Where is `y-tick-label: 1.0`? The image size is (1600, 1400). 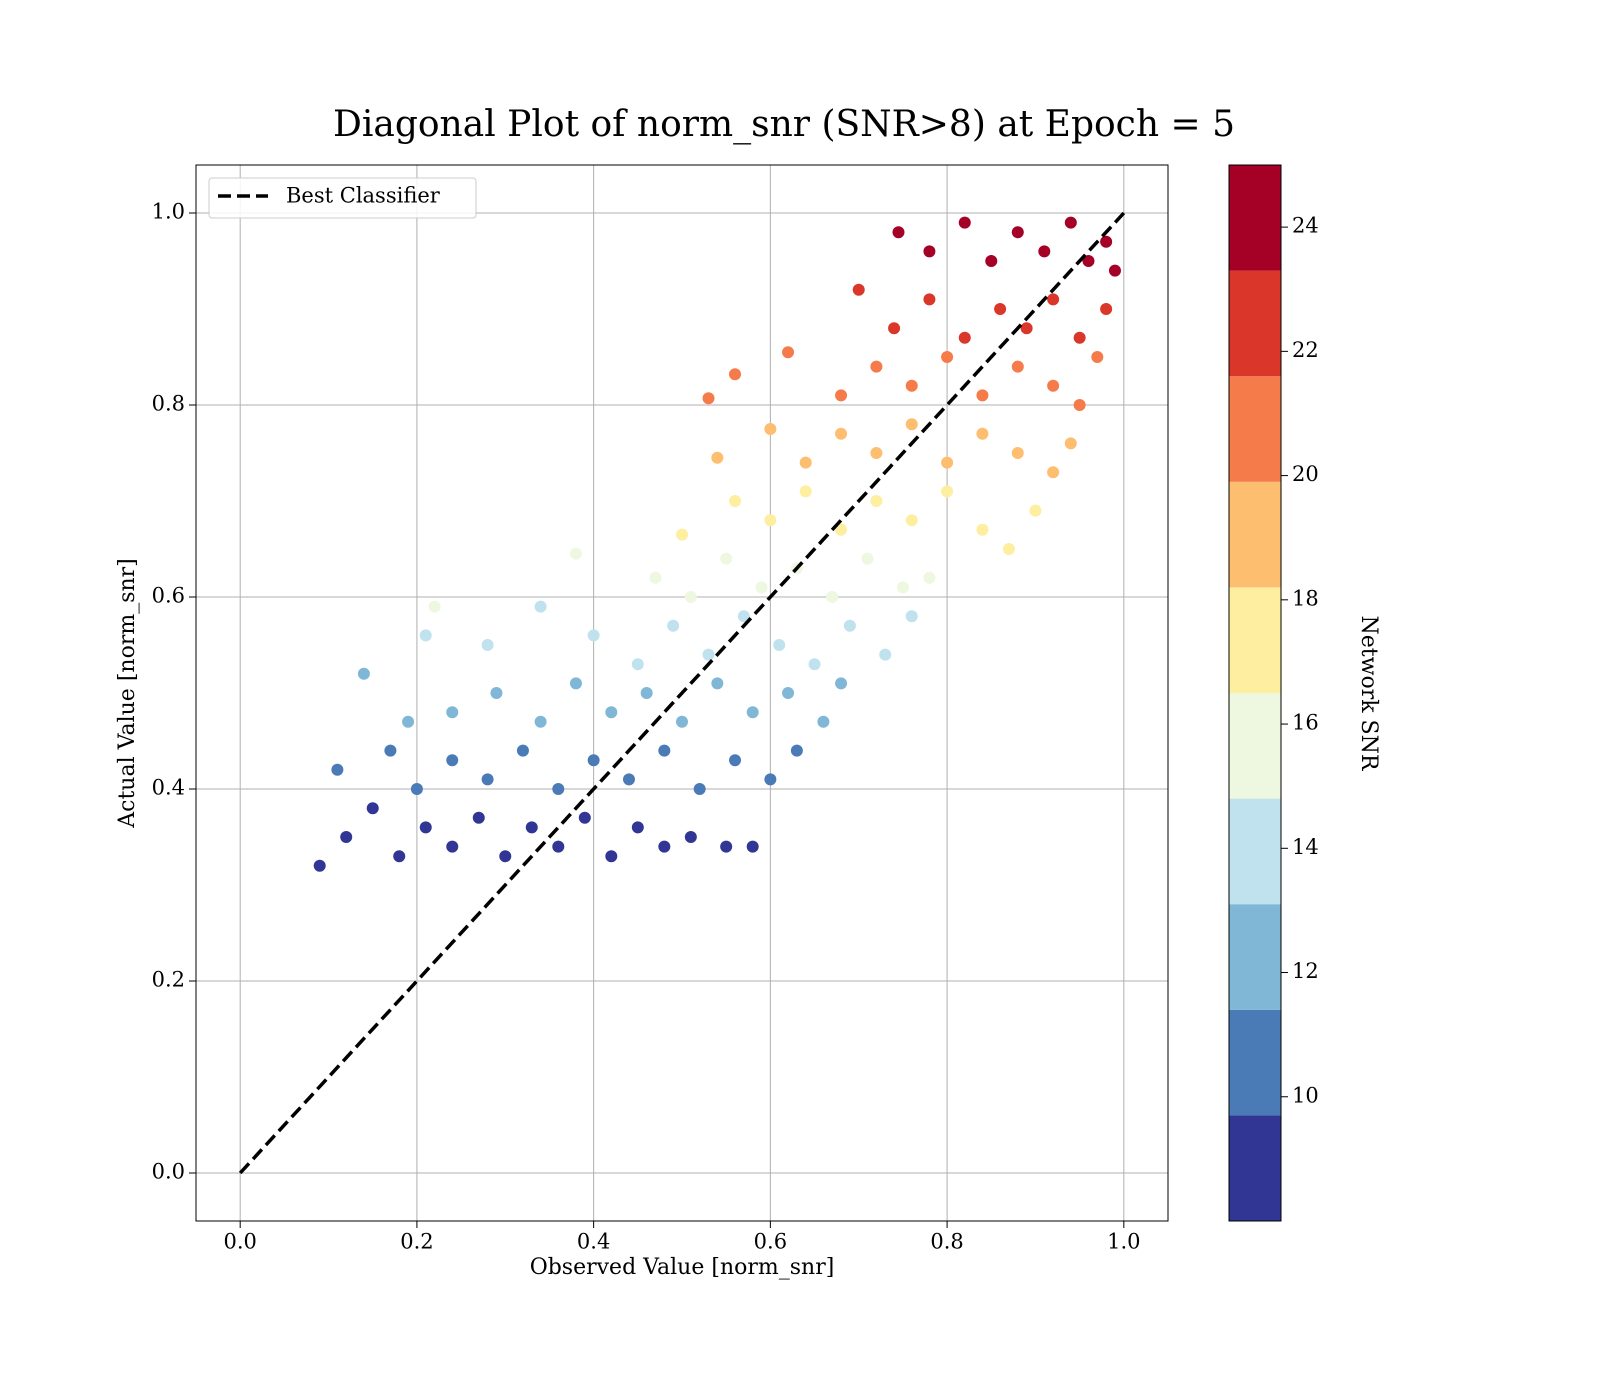
y-tick-label: 1.0 is located at coordinates (168, 212).